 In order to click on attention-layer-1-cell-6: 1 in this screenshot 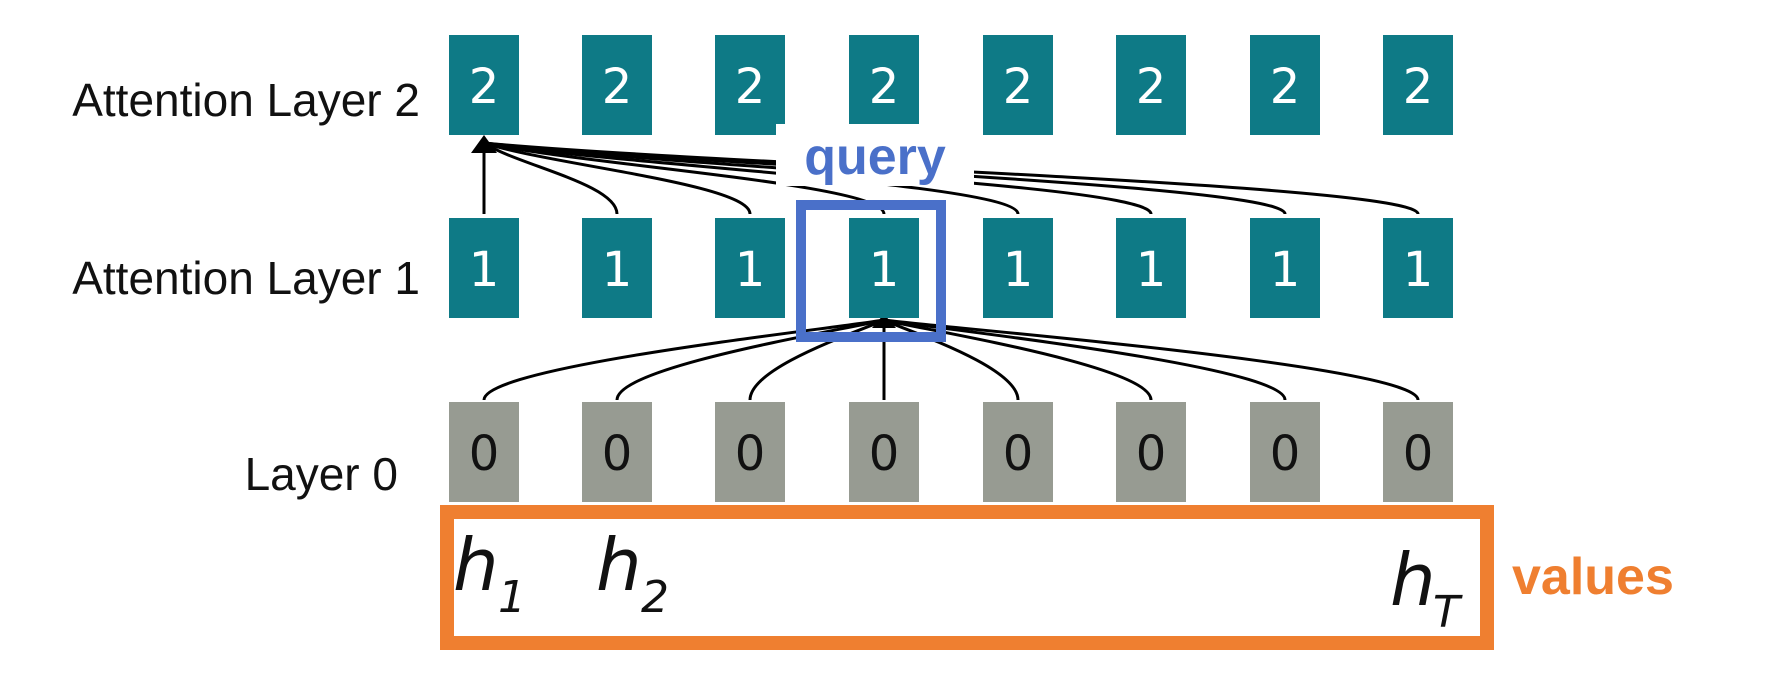, I will do `click(1151, 268)`.